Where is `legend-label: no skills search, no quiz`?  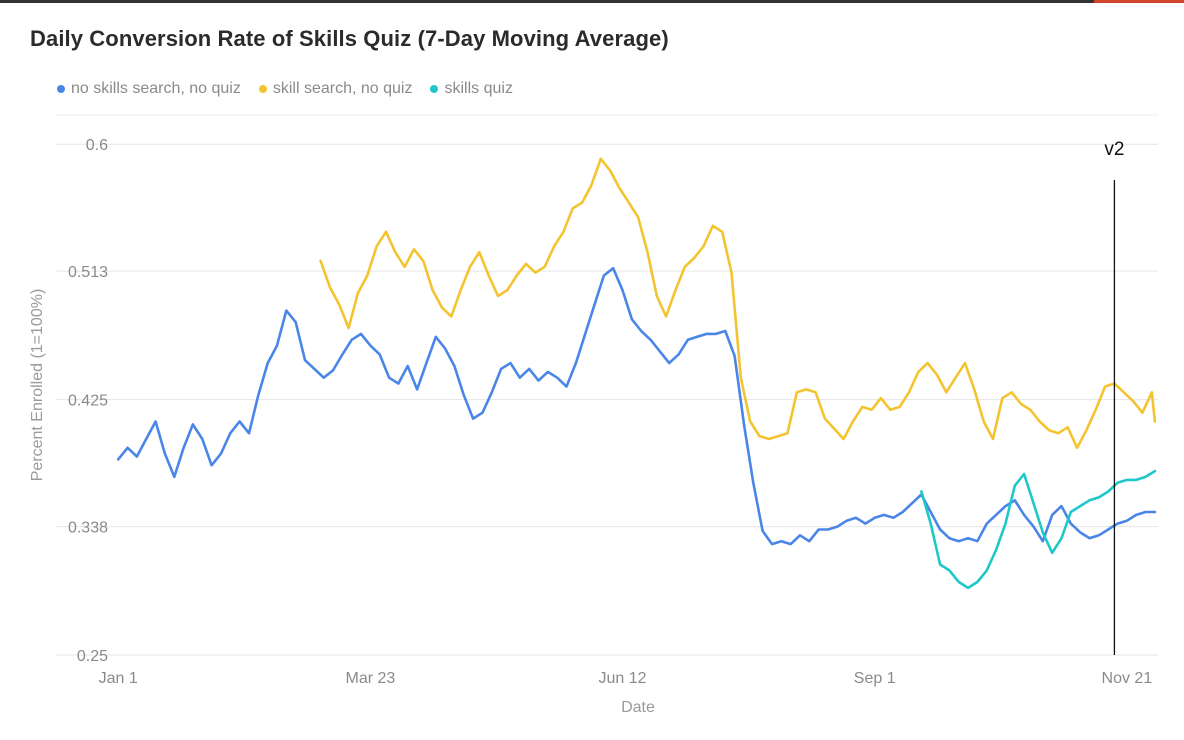 legend-label: no skills search, no quiz is located at coordinates (156, 88).